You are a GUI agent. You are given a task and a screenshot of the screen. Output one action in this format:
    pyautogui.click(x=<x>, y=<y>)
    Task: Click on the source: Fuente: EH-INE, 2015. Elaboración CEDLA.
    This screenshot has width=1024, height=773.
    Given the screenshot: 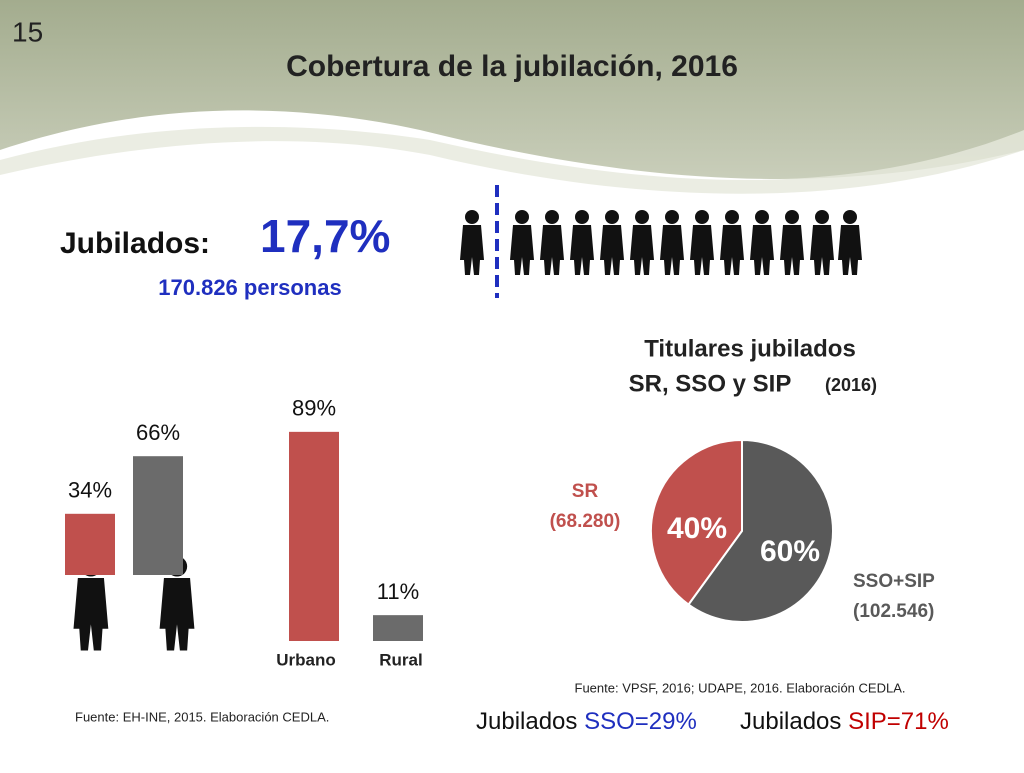 What is the action you would take?
    pyautogui.click(x=202, y=716)
    